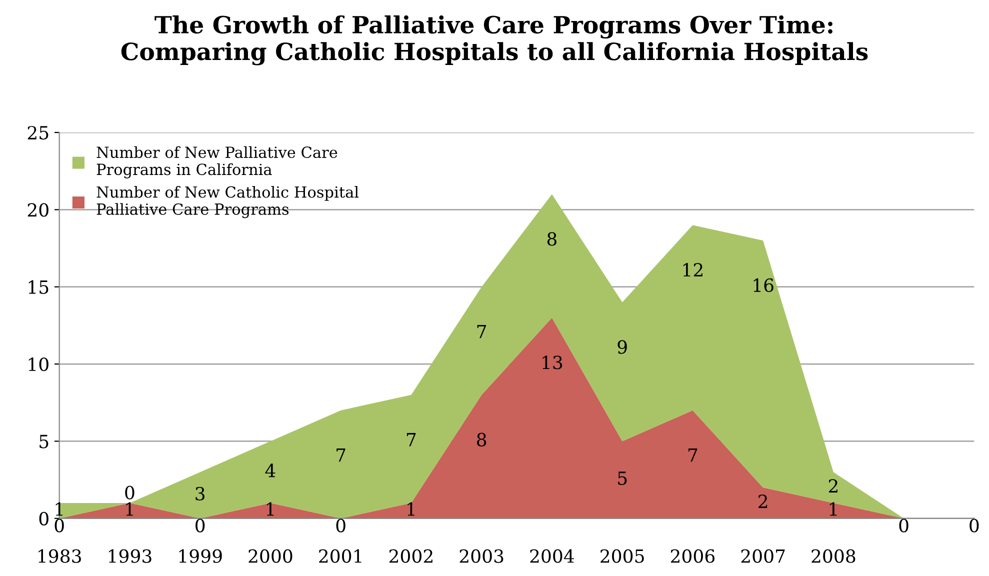  What do you see at coordinates (59, 556) in the screenshot?
I see `x-tick-label: 1983` at bounding box center [59, 556].